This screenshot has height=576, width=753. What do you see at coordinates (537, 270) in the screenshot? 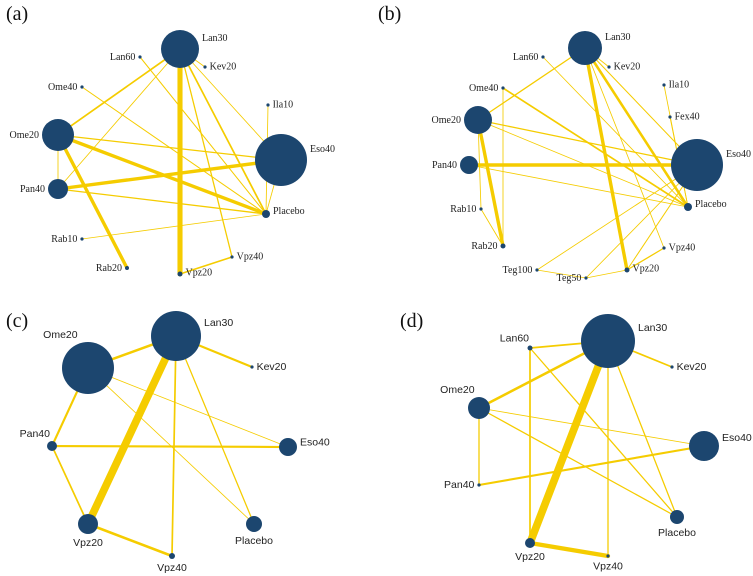
I see `node-teg100` at bounding box center [537, 270].